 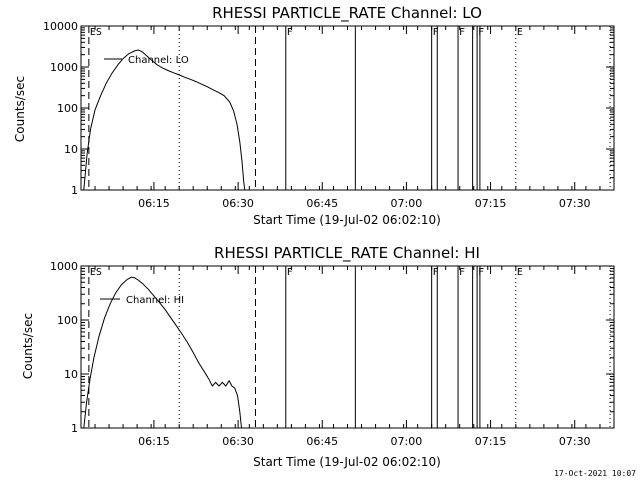 What do you see at coordinates (347, 253) in the screenshot?
I see `chart-title: RHESSI PARTICLE_RATE Channel: HI` at bounding box center [347, 253].